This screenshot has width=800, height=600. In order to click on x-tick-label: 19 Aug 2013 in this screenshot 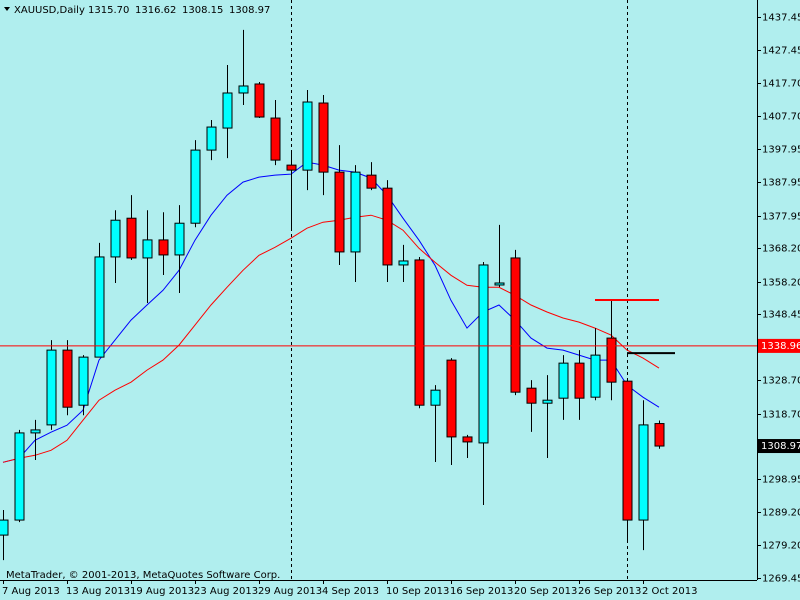, I will do `click(162, 591)`.